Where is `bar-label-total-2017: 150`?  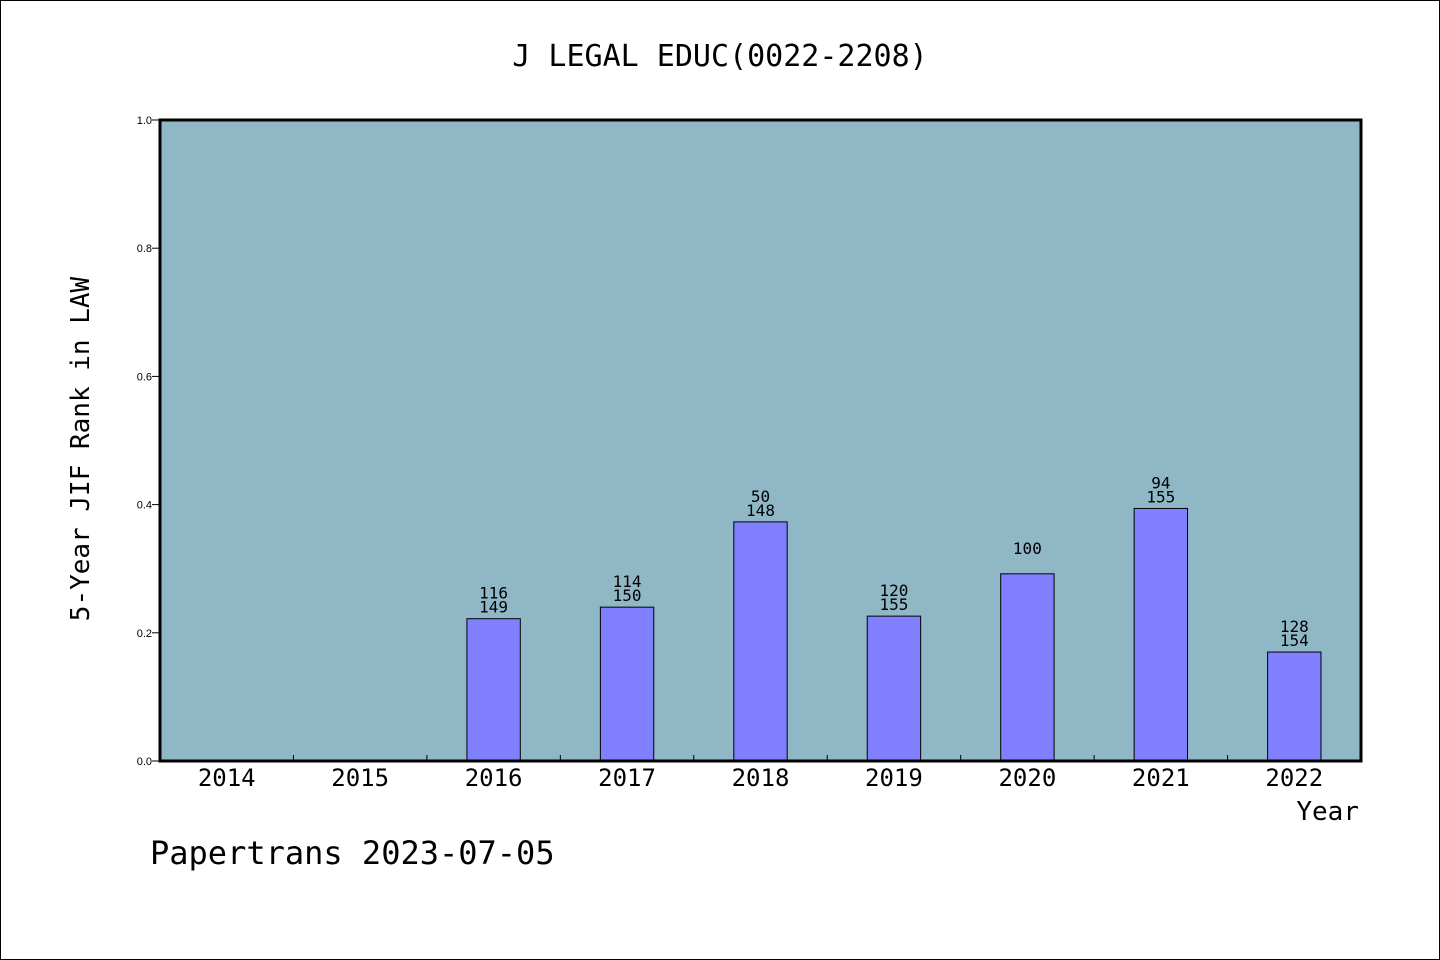
bar-label-total-2017: 150 is located at coordinates (627, 595).